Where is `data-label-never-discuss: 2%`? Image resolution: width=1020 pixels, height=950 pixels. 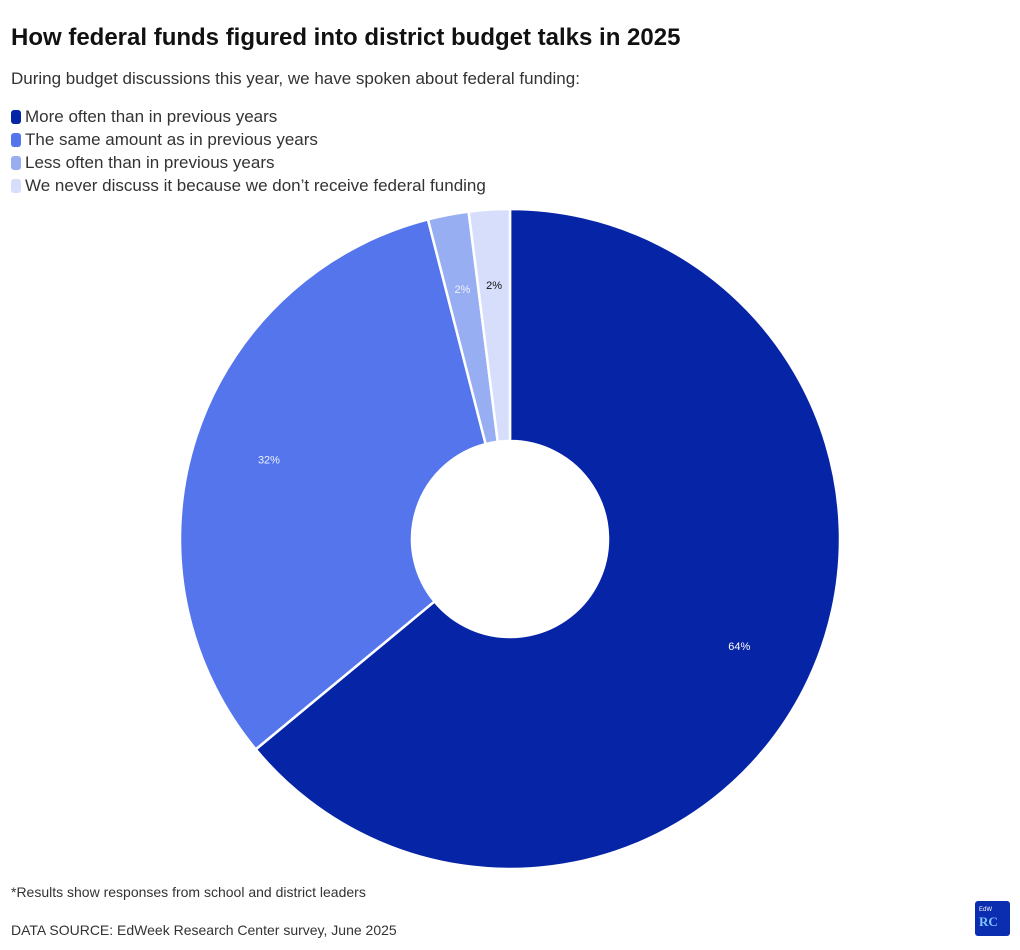 data-label-never-discuss: 2% is located at coordinates (494, 286).